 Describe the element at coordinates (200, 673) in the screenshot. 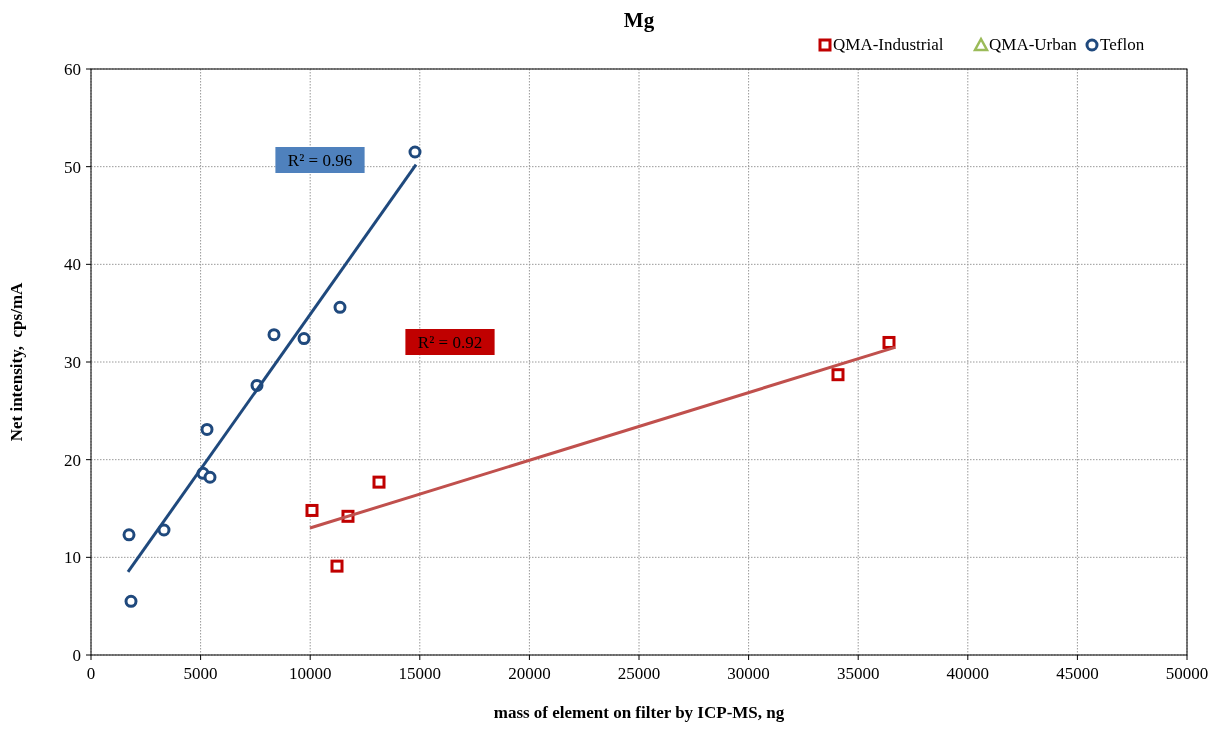

I see `x-tick-label: 5000` at that location.